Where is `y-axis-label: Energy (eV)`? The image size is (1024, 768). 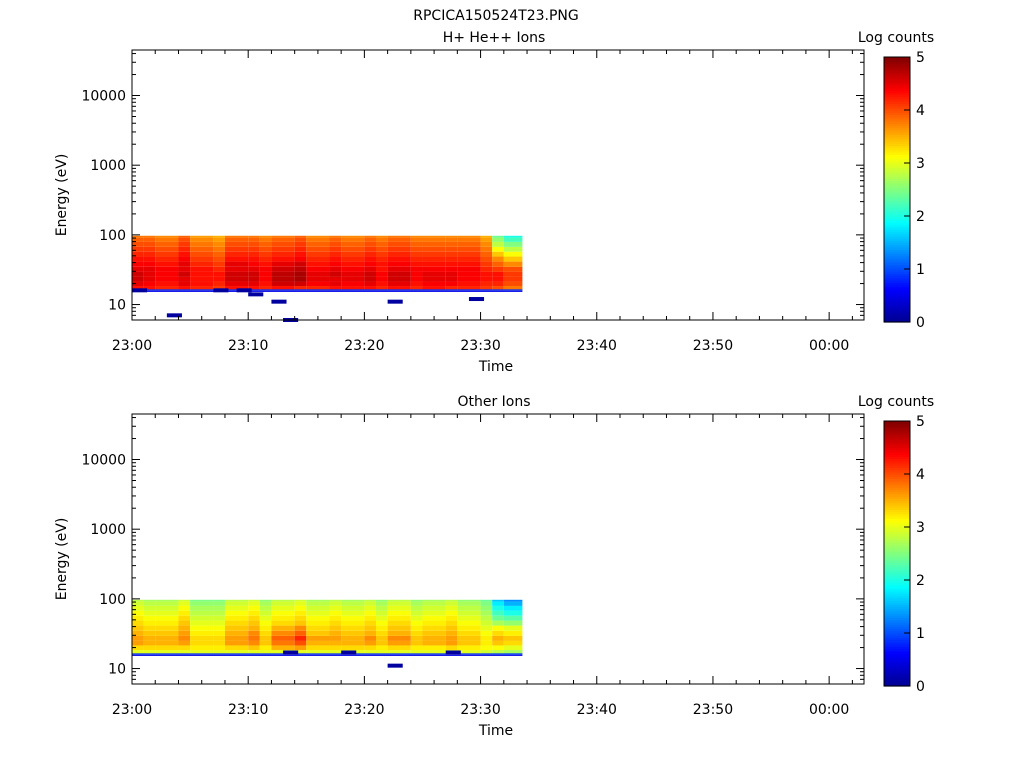 y-axis-label: Energy (eV) is located at coordinates (62, 559).